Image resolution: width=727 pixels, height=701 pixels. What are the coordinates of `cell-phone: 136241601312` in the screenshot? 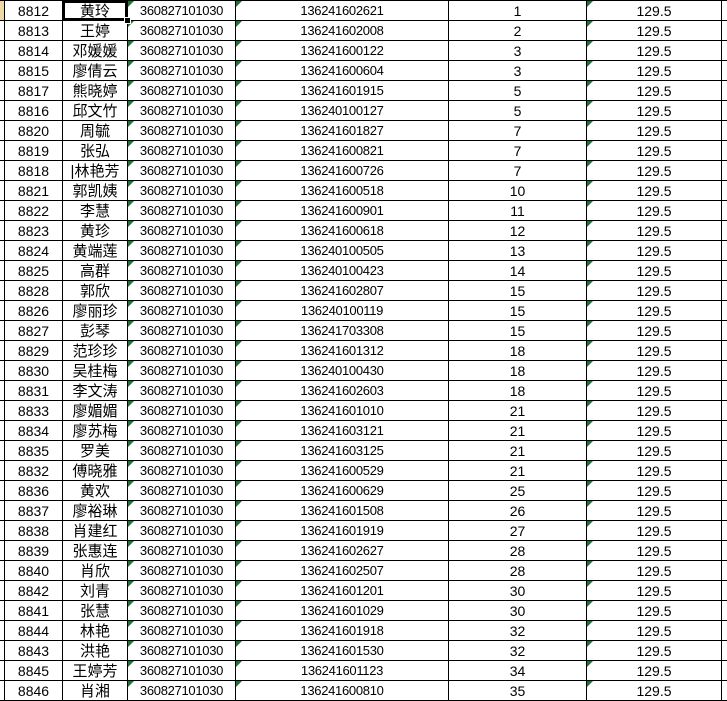 It's located at (342, 351).